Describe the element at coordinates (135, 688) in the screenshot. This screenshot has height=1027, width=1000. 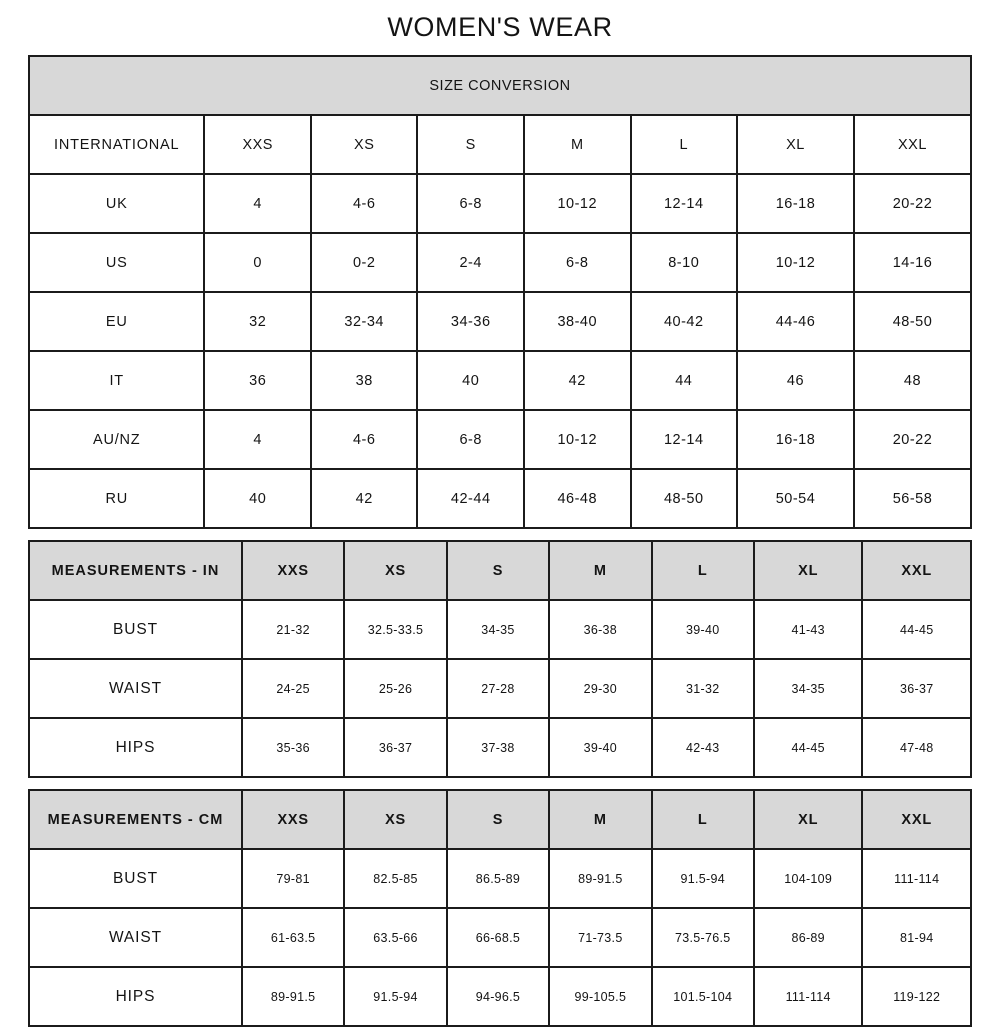
I see `row-label-waist-in: WAIST` at that location.